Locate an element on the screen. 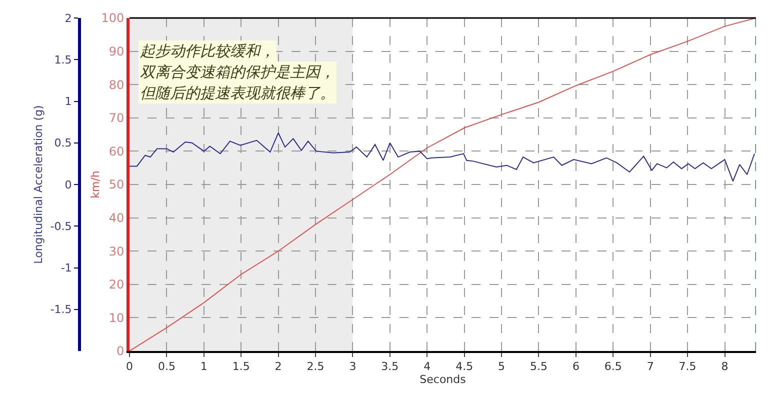 This screenshot has width=777, height=398. y-tick-label: 90 is located at coordinates (116, 51).